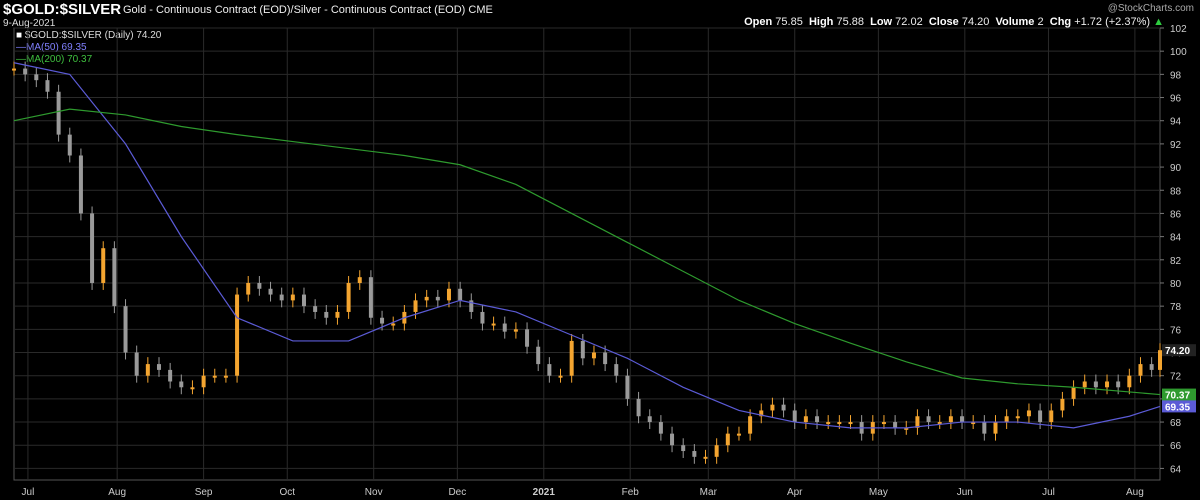 This screenshot has width=1200, height=500. Describe the element at coordinates (204, 492) in the screenshot. I see `x-tick-label: Sep` at that location.